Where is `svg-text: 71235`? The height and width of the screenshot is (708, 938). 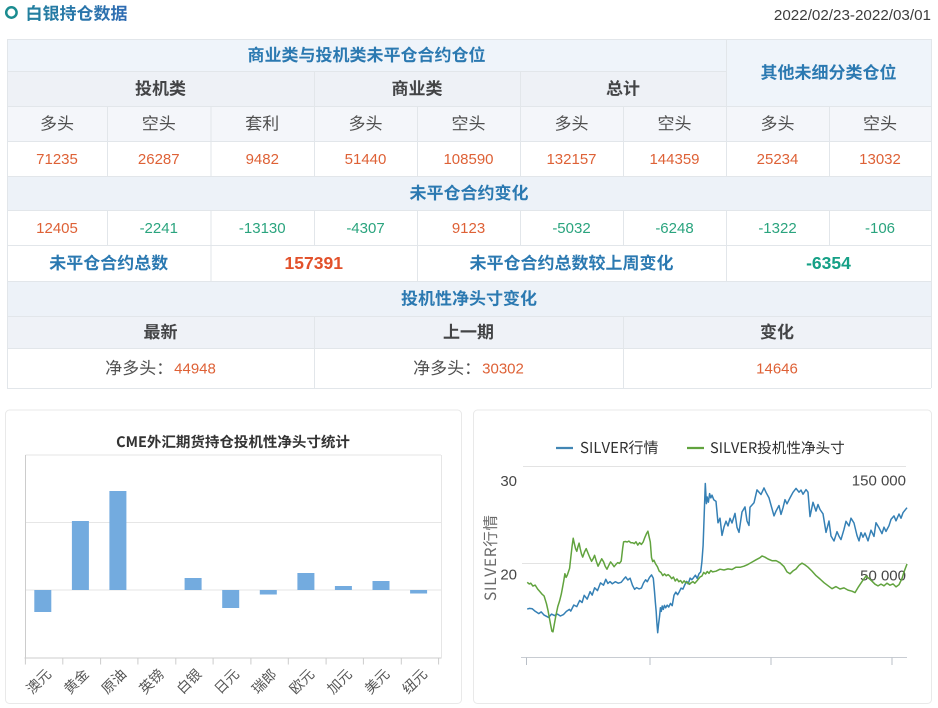 svg-text: 71235 is located at coordinates (57, 159).